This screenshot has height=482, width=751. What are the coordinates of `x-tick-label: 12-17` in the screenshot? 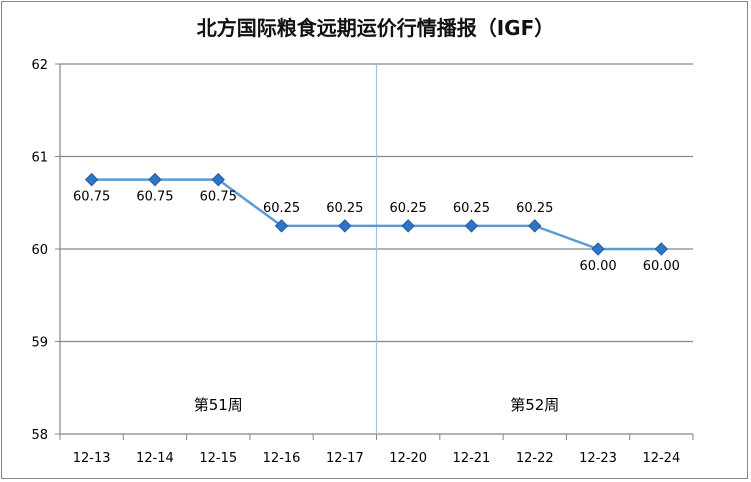 It's located at (345, 458).